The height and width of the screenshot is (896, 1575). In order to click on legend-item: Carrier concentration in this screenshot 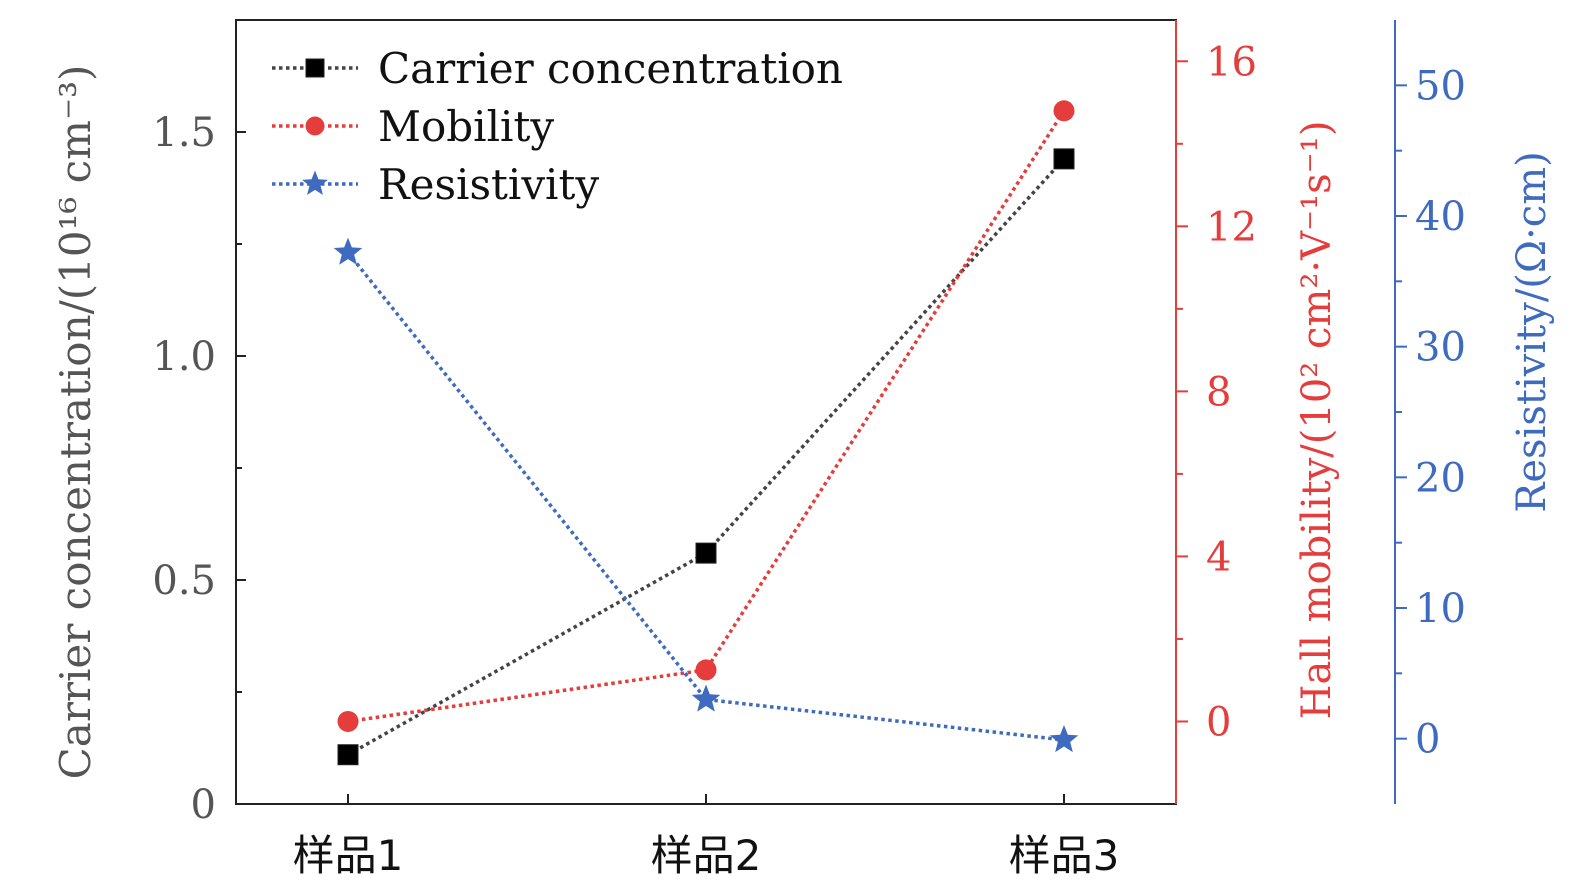, I will do `click(557, 68)`.